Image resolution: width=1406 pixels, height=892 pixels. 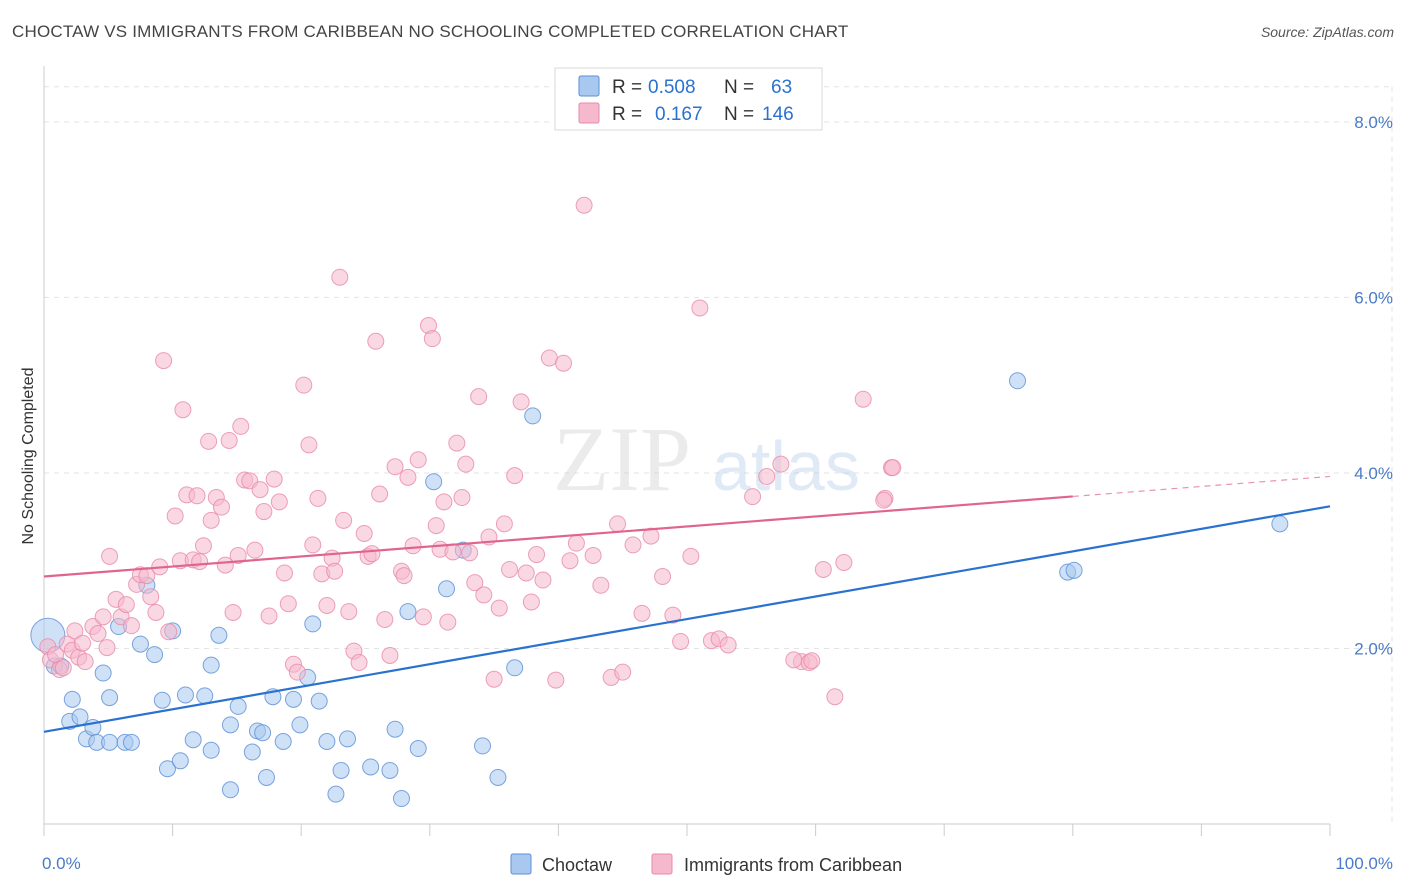 I want to click on bottom-legend-caribbean: Immigrants from Caribbean, so click(x=793, y=865).